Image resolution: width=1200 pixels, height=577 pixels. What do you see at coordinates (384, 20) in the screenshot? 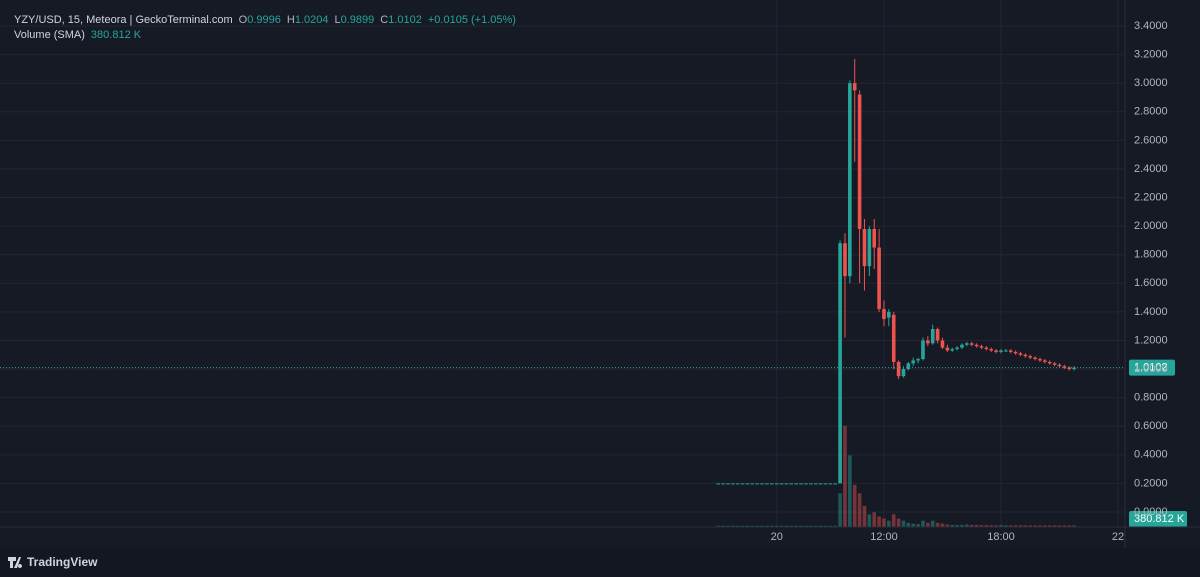
I see `ohlc-label: C` at bounding box center [384, 20].